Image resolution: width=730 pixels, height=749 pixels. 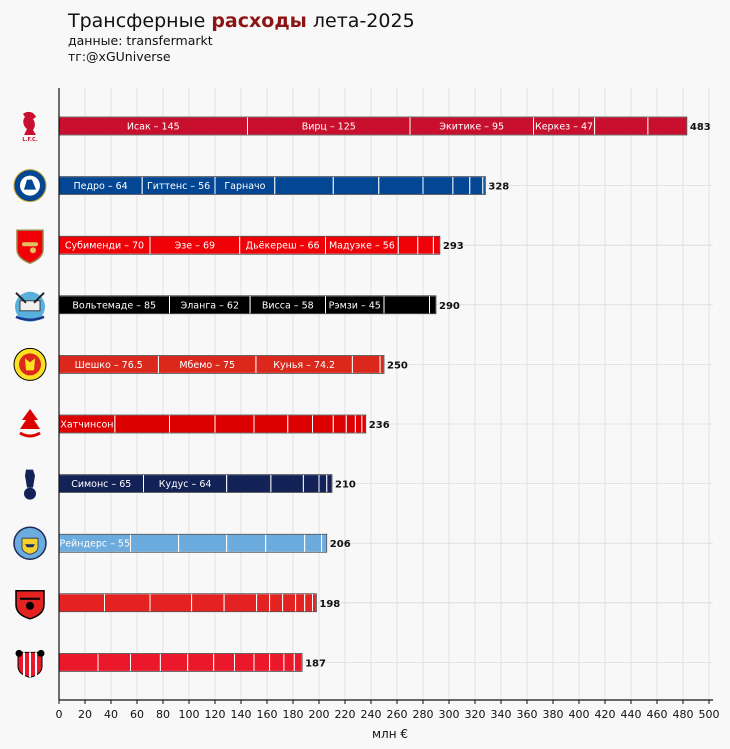 I want to click on segment-label: Исак – 145, so click(x=153, y=127).